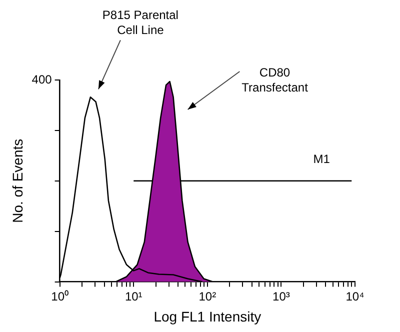 The height and width of the screenshot is (332, 400). What do you see at coordinates (208, 316) in the screenshot?
I see `x-axis-title: Log FL1 Intensity` at bounding box center [208, 316].